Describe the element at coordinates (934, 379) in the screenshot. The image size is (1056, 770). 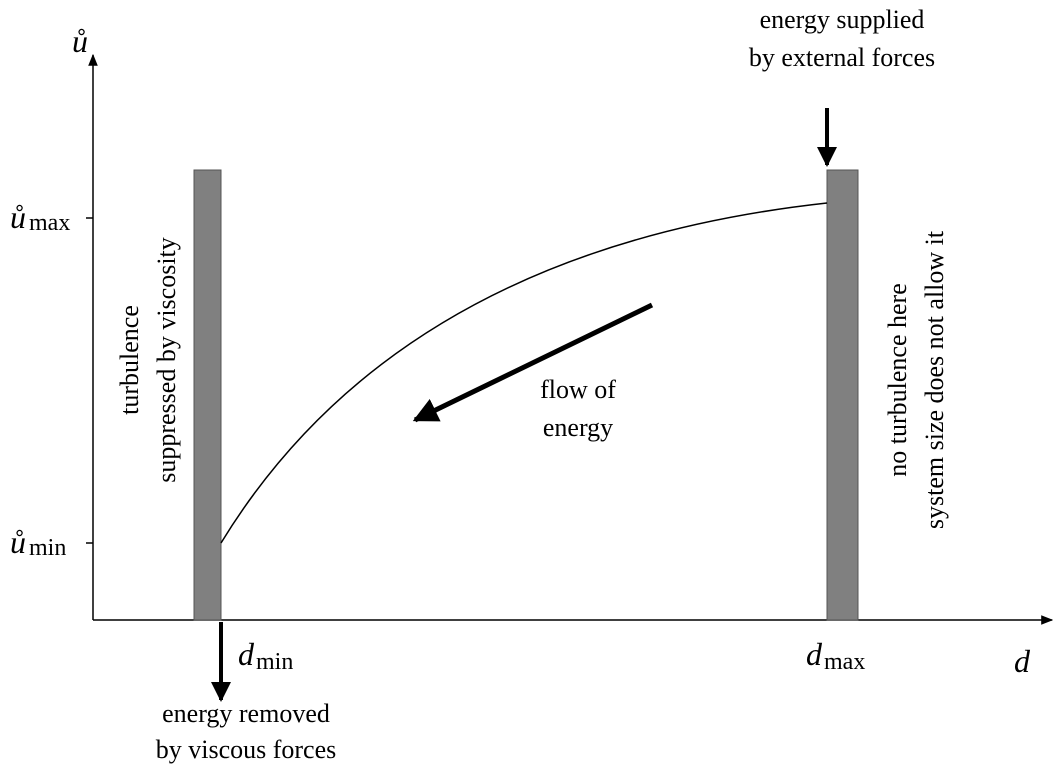
I see `annotation: system size does not allow it` at that location.